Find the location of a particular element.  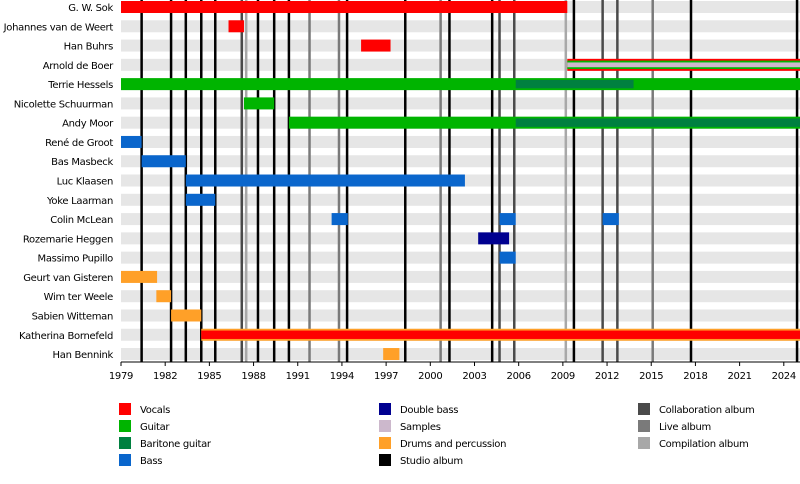

x-tick-label: 1985 is located at coordinates (209, 376).